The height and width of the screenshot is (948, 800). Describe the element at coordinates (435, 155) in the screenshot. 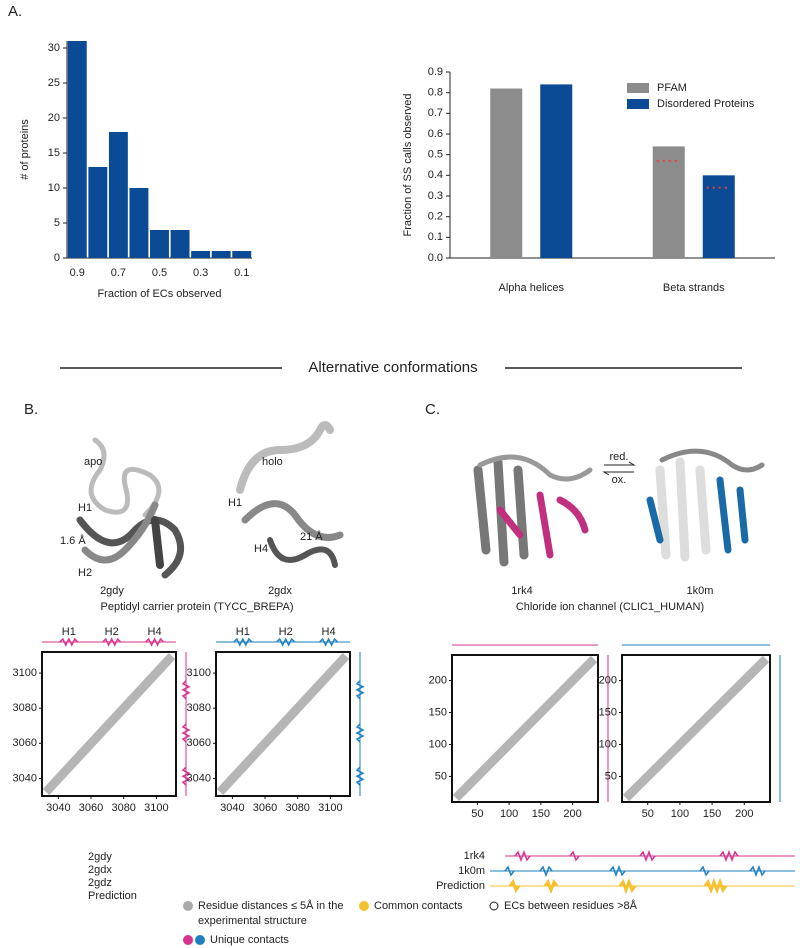

I see `y-tick-label: 0.5` at that location.